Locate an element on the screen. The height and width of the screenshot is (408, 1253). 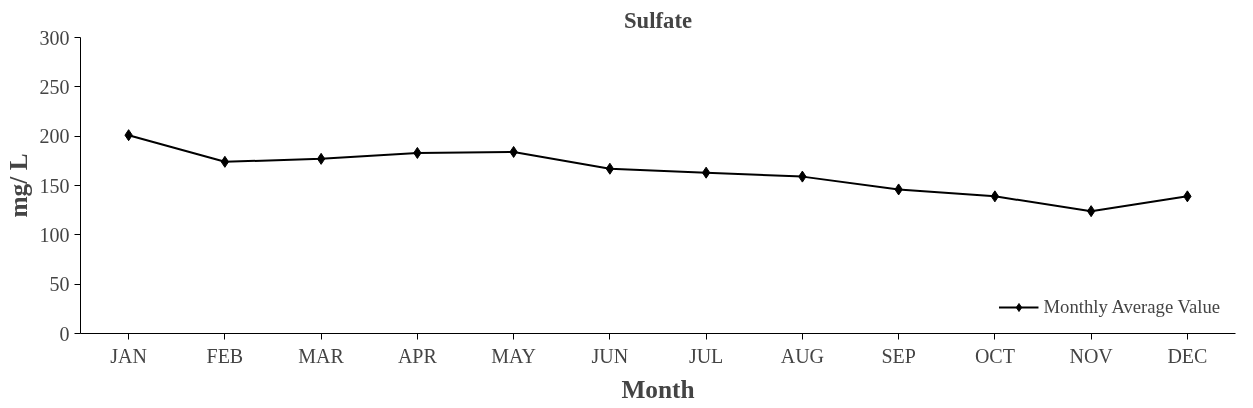
y-tick-label: 150 is located at coordinates (54, 185).